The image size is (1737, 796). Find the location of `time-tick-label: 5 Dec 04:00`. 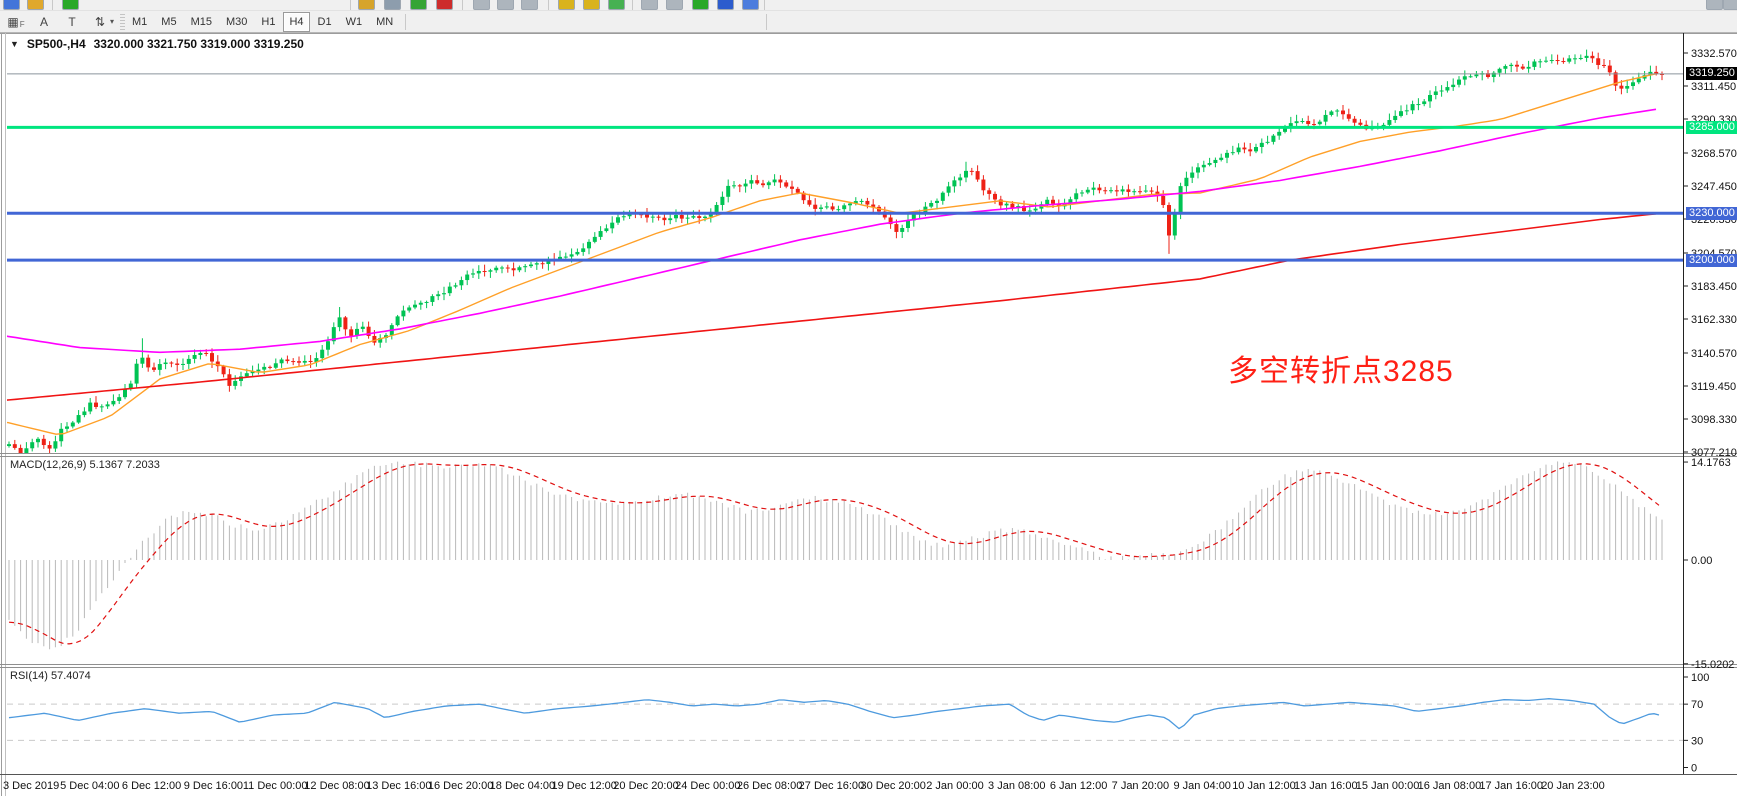

time-tick-label: 5 Dec 04:00 is located at coordinates (89, 786).